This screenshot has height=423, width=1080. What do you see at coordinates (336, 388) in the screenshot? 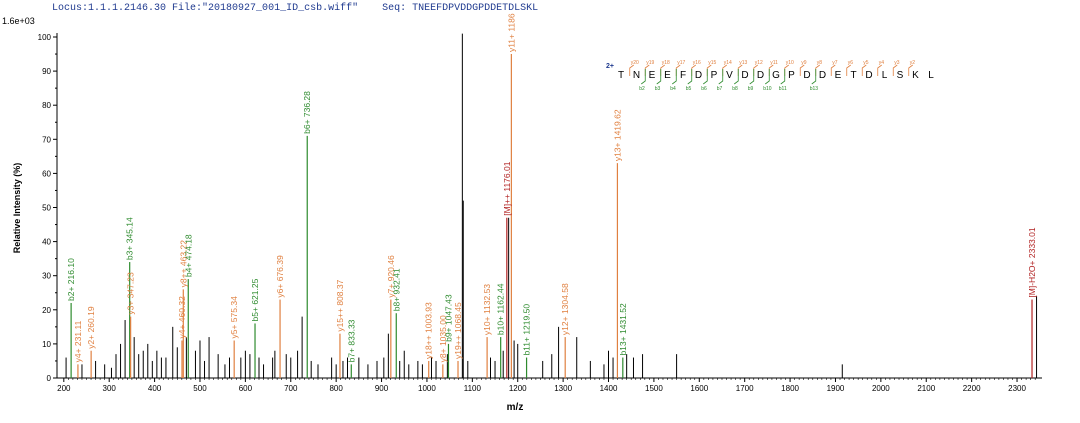
I see `x-tick-label: 800` at bounding box center [336, 388].